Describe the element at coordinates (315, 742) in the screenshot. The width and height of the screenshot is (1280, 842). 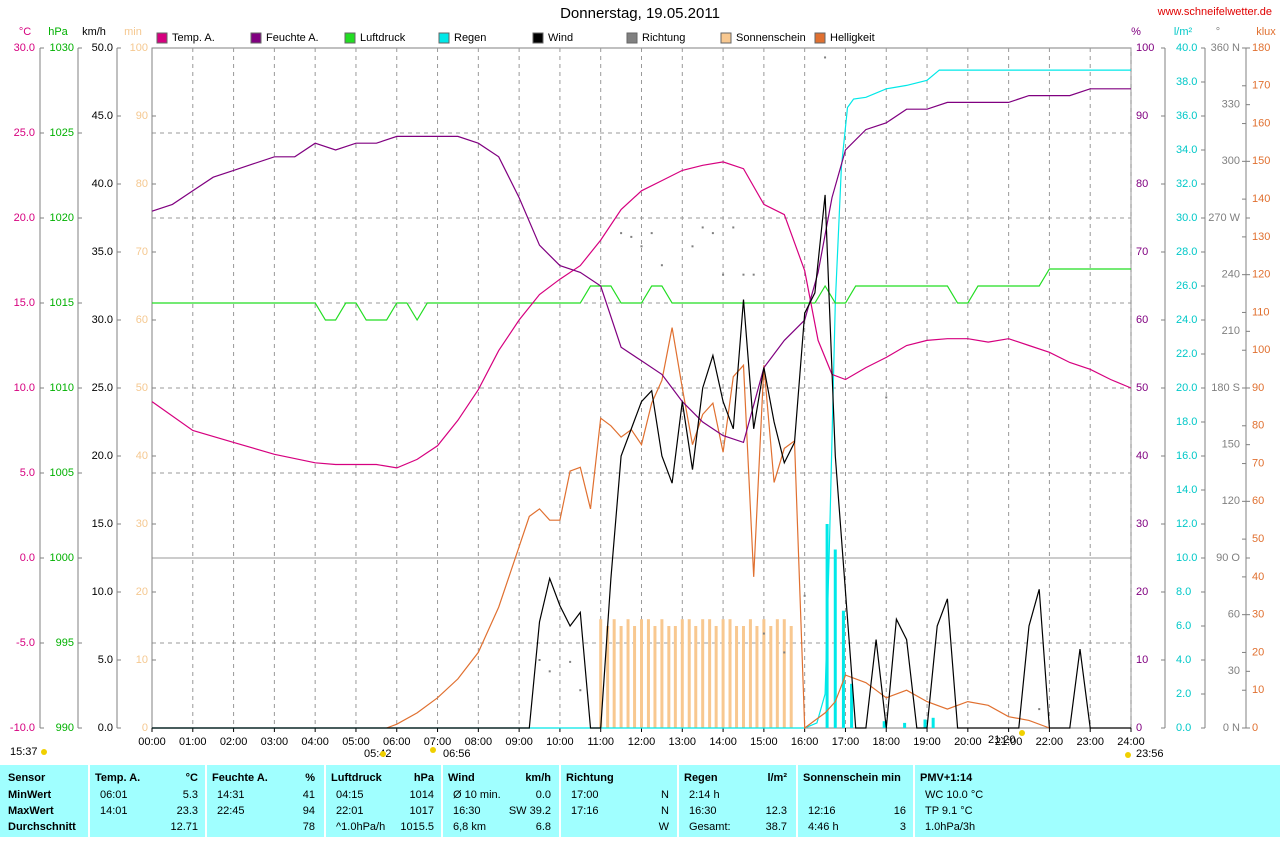
I see `x-tick-label: 04:00` at that location.